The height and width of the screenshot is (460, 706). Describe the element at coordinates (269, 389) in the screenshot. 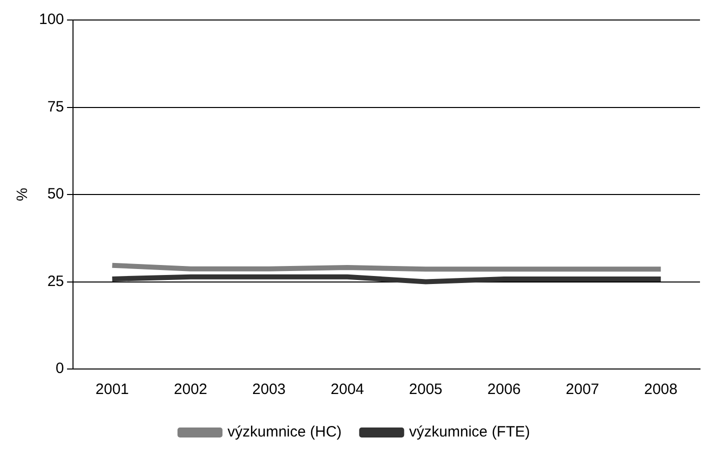

I see `x-tick-label: 2003` at that location.